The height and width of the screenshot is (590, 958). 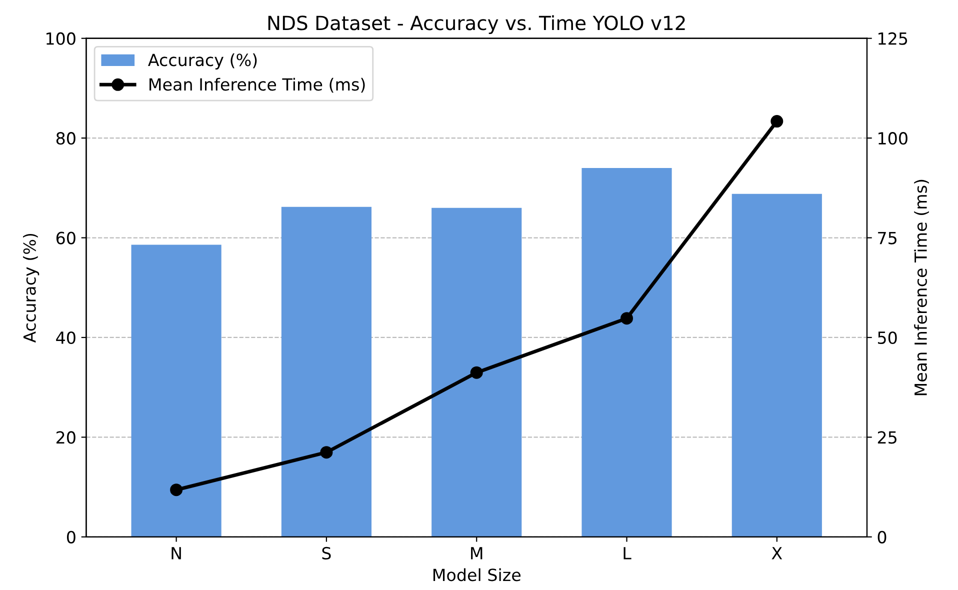 I want to click on legend-label: Mean Inference Time (ms), so click(x=257, y=85).